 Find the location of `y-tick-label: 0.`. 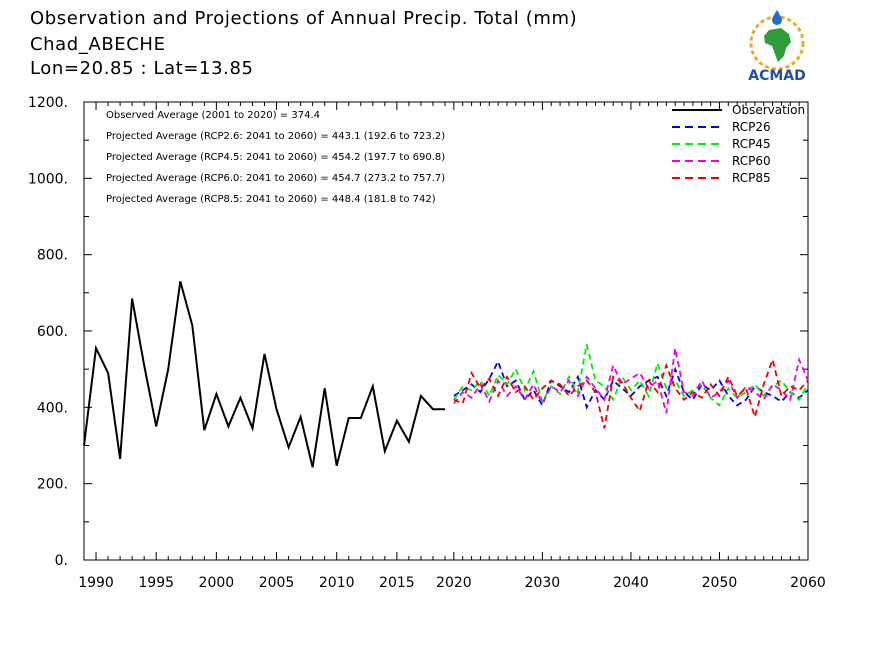

y-tick-label: 0. is located at coordinates (61, 561).